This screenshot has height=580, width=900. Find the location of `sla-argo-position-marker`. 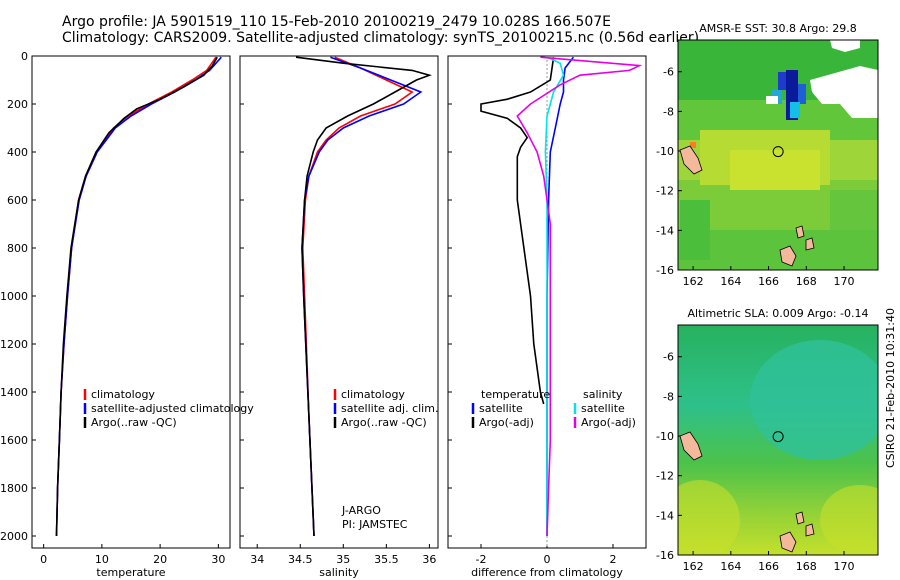

sla-argo-position-marker is located at coordinates (778, 437).